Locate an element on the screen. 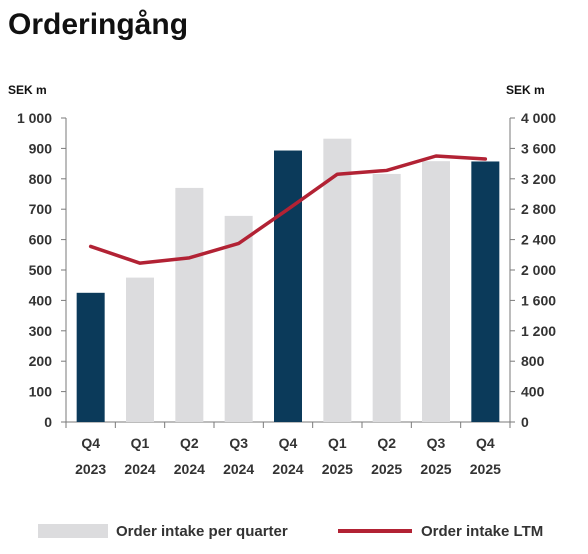 This screenshot has height=554, width=588. right-tick-label: 1 200 is located at coordinates (538, 331).